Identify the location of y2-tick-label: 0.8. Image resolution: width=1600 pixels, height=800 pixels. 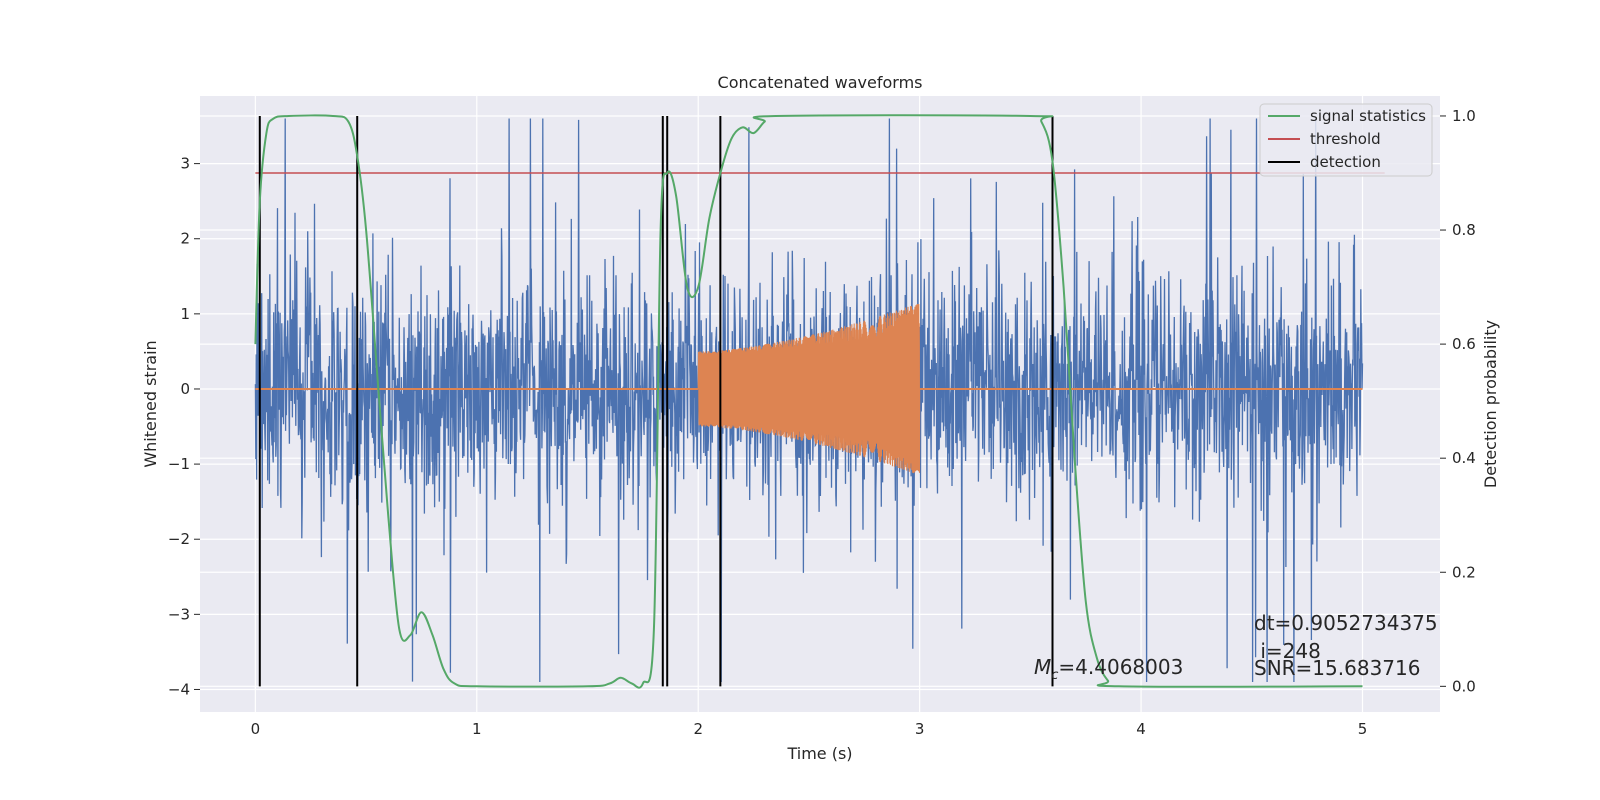
(1464, 230).